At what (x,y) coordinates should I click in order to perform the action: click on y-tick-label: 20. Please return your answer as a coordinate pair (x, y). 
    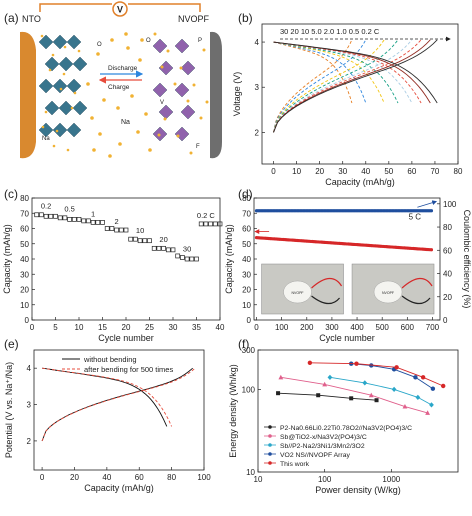
    Looking at the image, I should click on (24, 290).